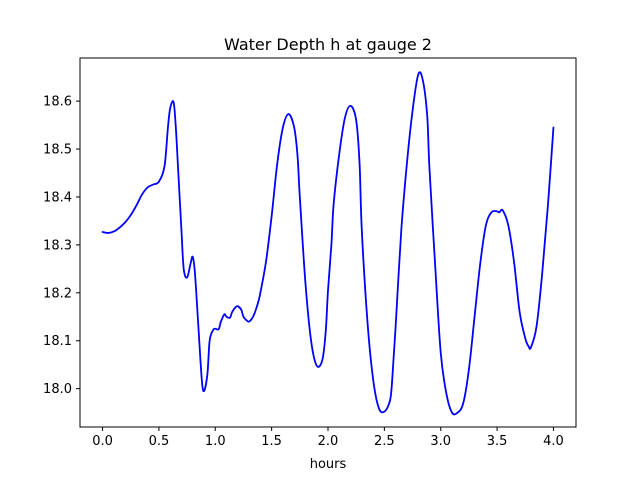  What do you see at coordinates (328, 44) in the screenshot?
I see `chart-title: Water Depth h at gauge 2` at bounding box center [328, 44].